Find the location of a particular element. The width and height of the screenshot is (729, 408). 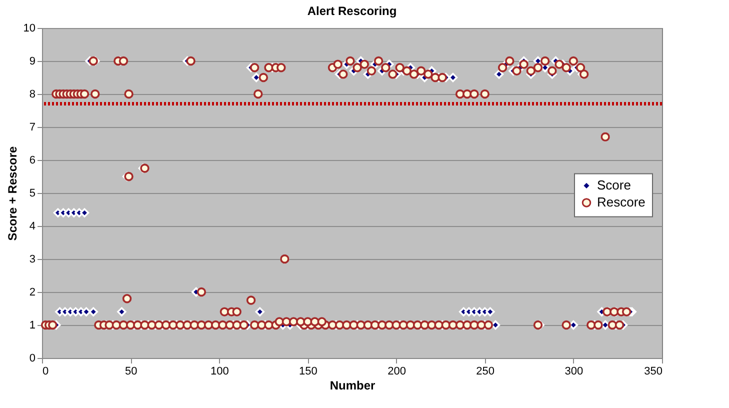

x-tick-label: 250 is located at coordinates (485, 372).